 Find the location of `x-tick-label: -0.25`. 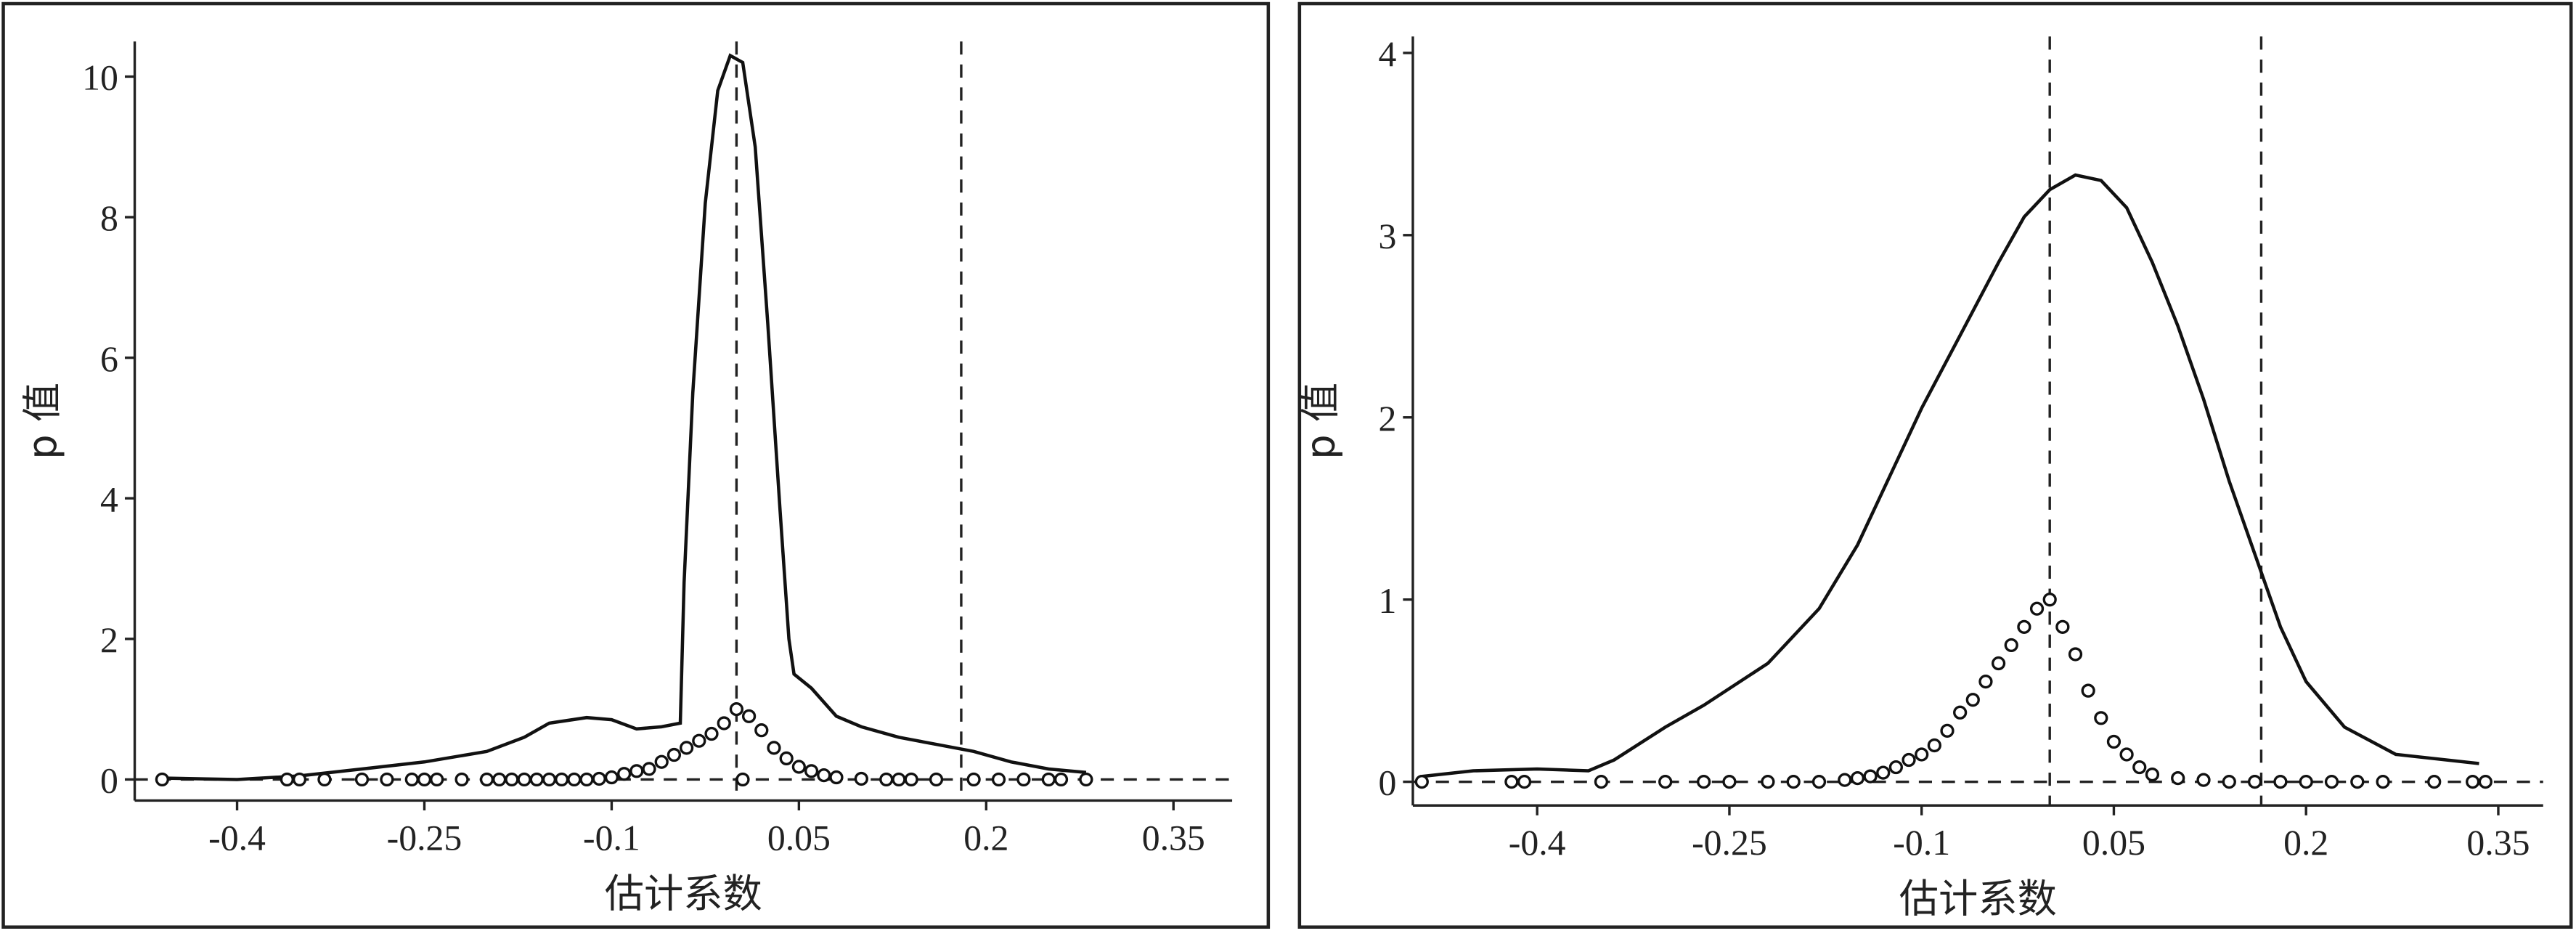

x-tick-label: -0.25 is located at coordinates (424, 838).